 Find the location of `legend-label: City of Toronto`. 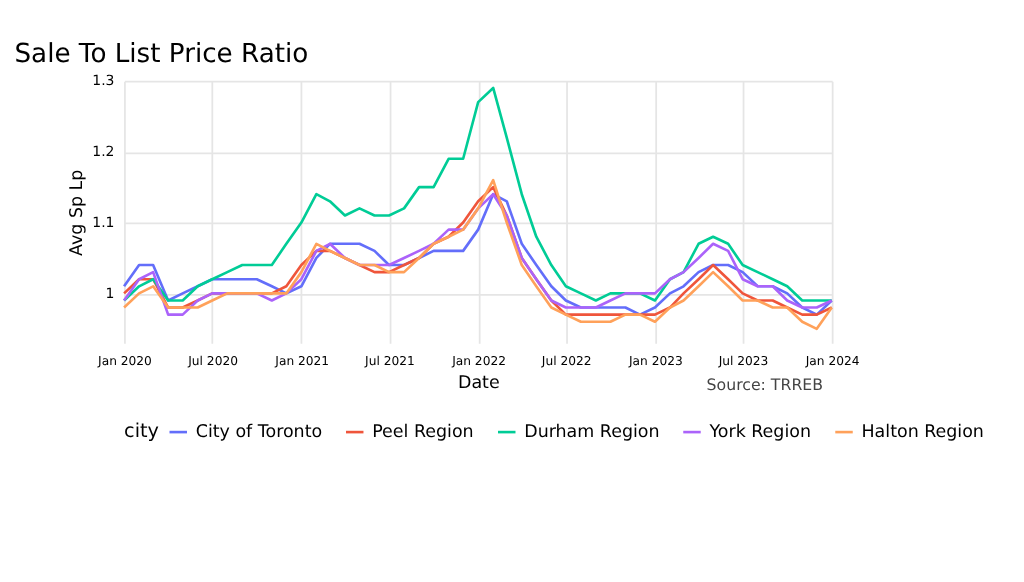

legend-label: City of Toronto is located at coordinates (259, 433).